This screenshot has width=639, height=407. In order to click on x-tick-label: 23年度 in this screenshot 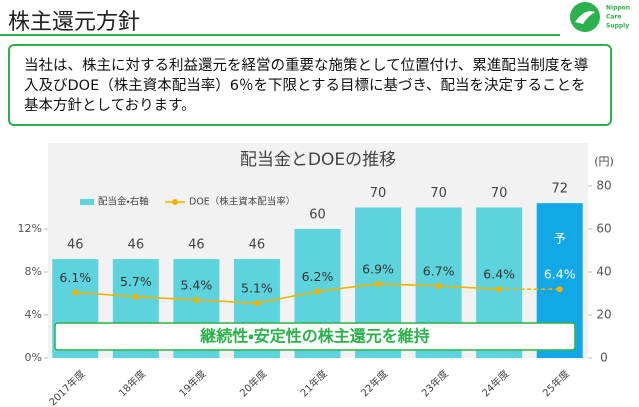, I will do `click(435, 383)`.